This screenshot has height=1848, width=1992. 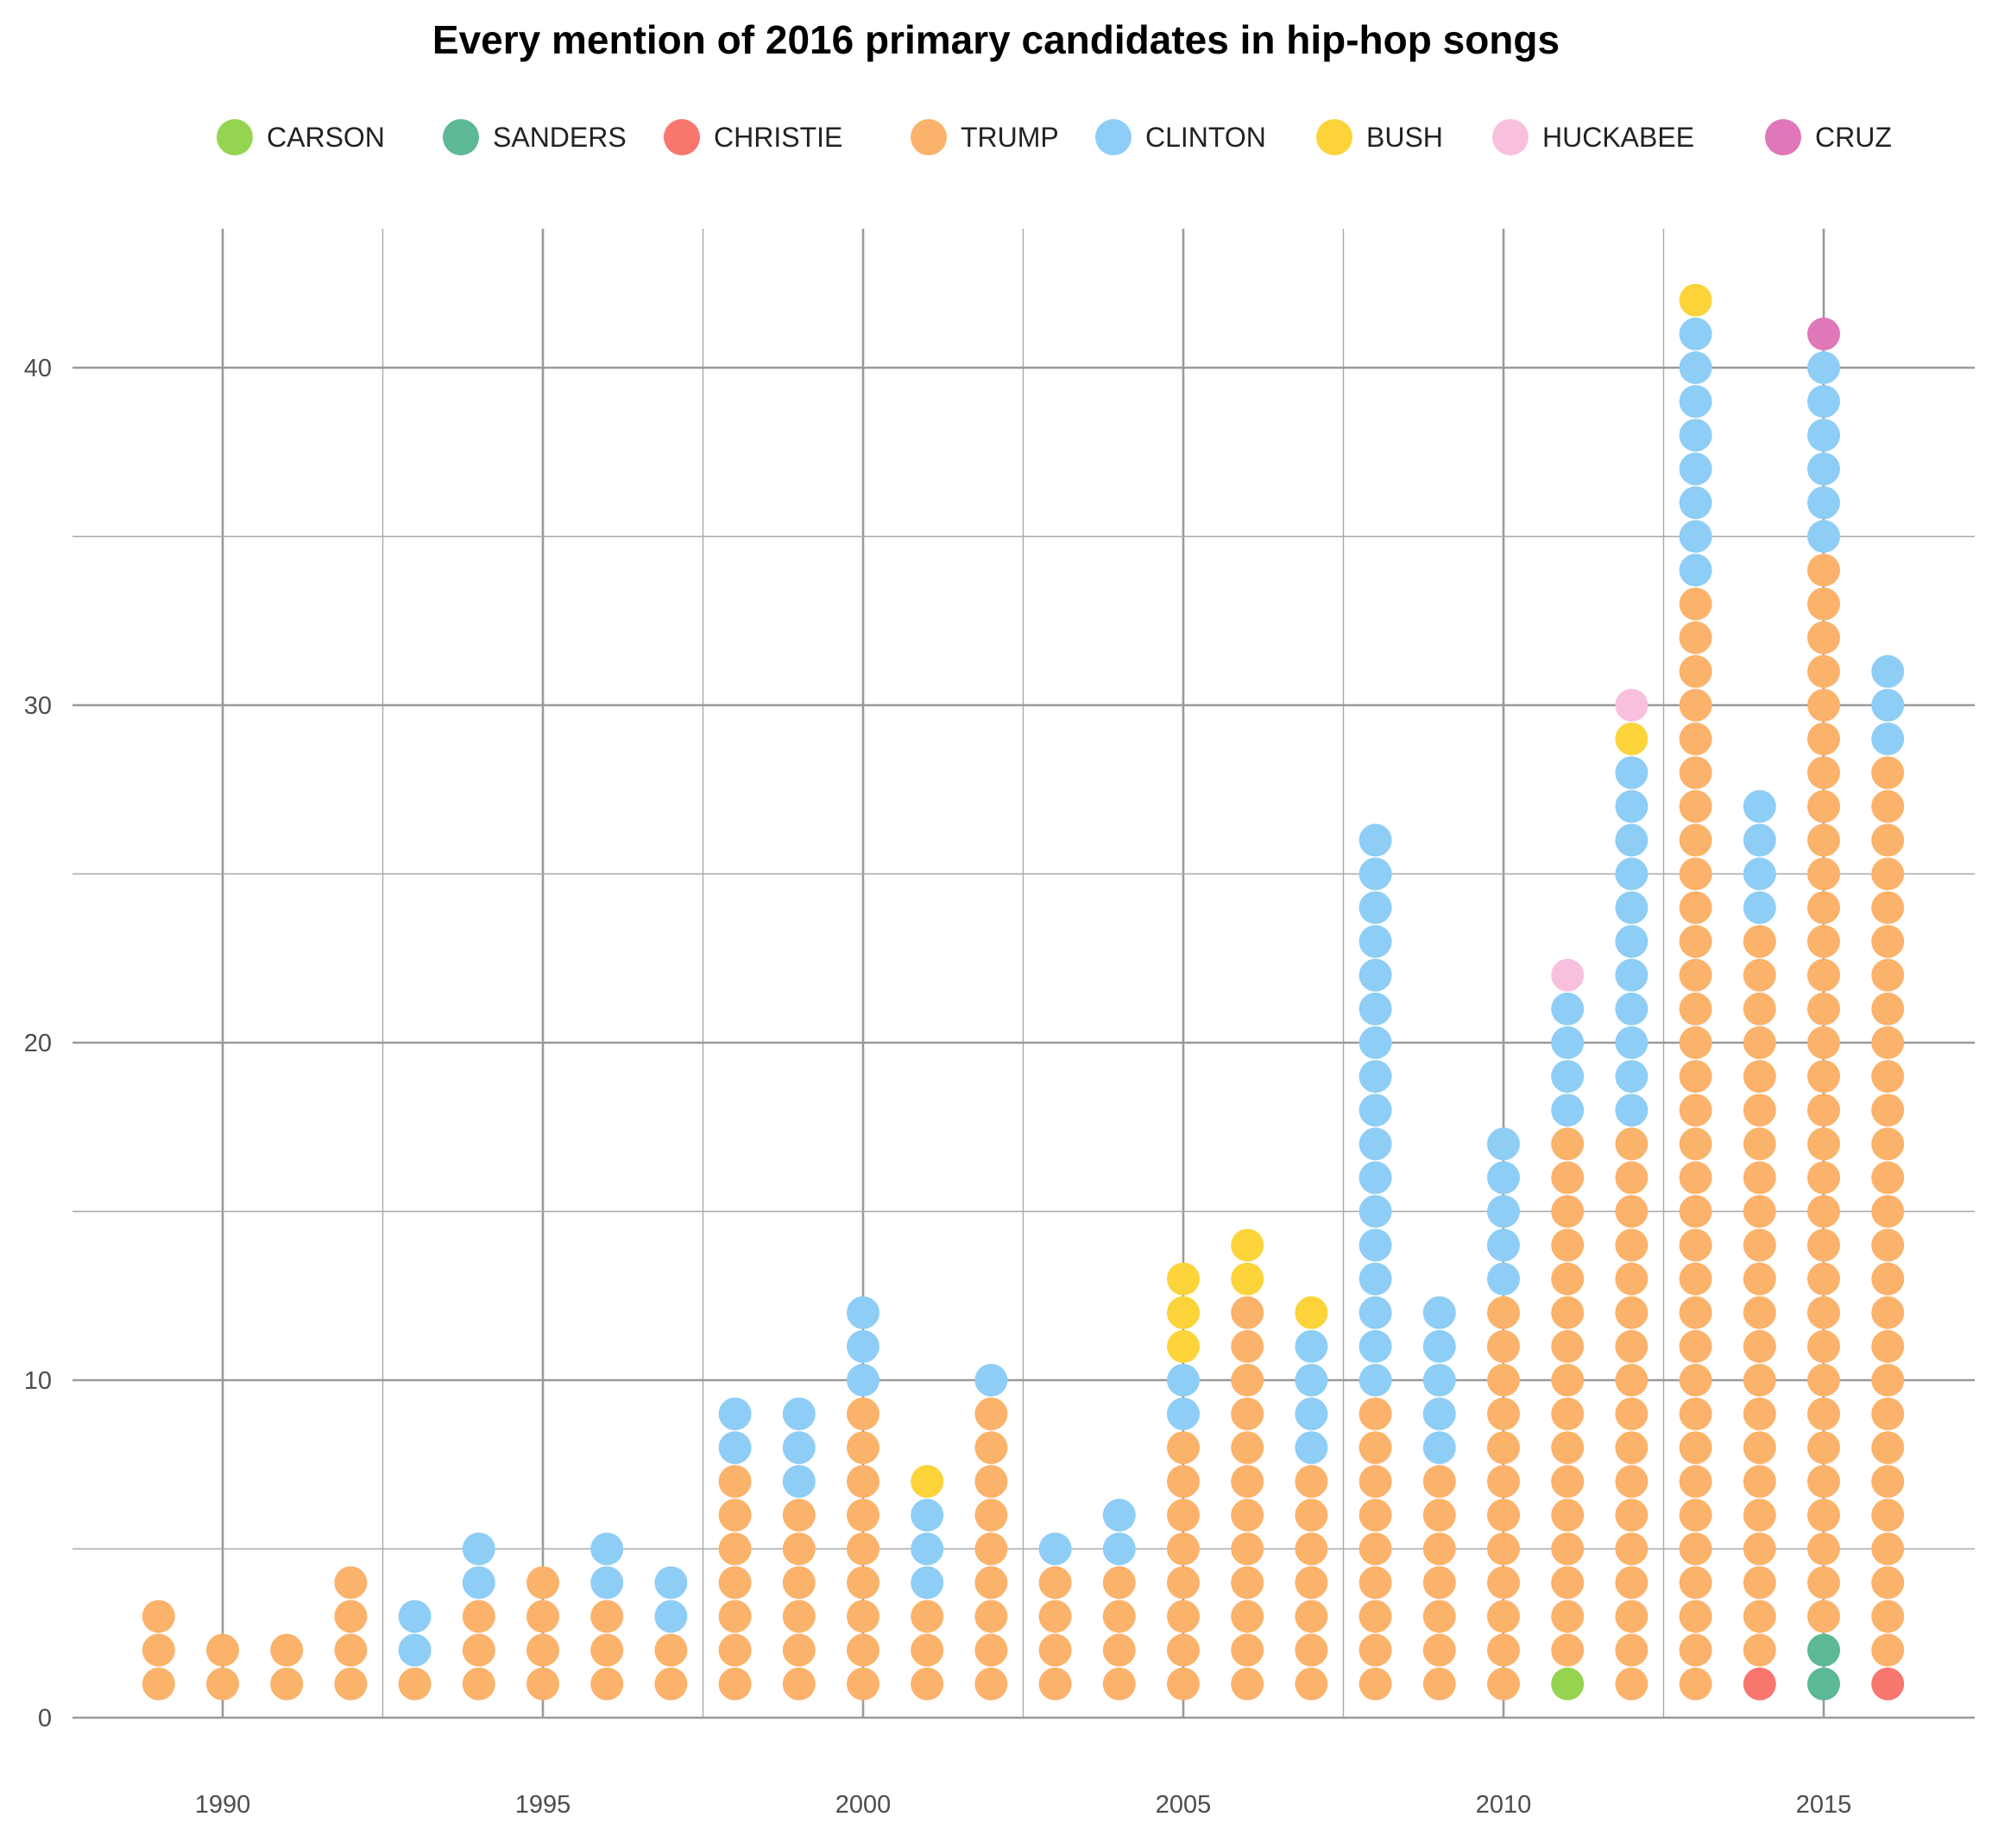 I want to click on legend-swatch-sanders, so click(x=461, y=137).